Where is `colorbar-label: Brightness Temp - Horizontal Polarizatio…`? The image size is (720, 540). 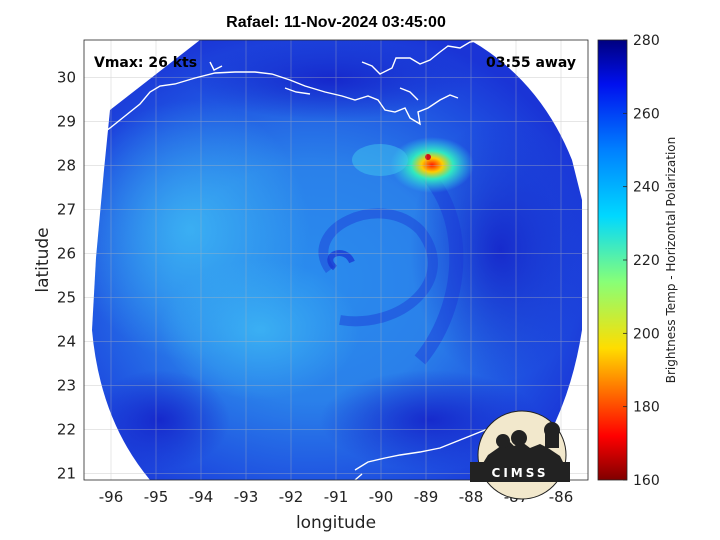 colorbar-label: Brightness Temp - Horizontal Polarizatio… is located at coordinates (671, 260).